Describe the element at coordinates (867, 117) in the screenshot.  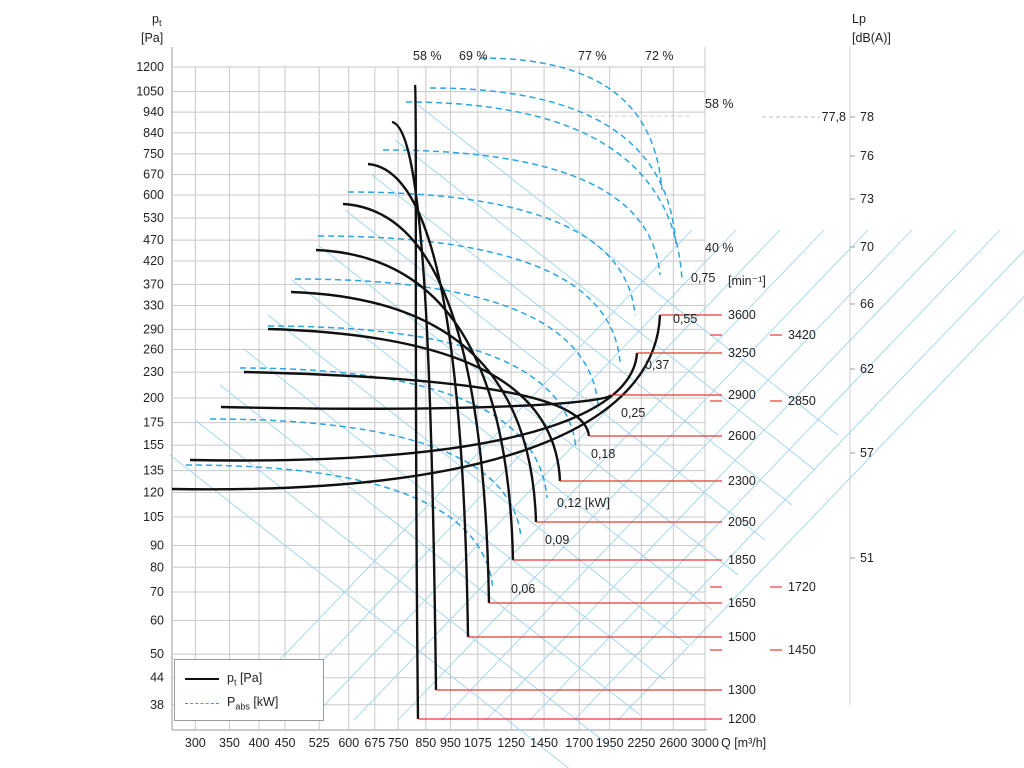
I see `lp-tick-label: 78` at that location.